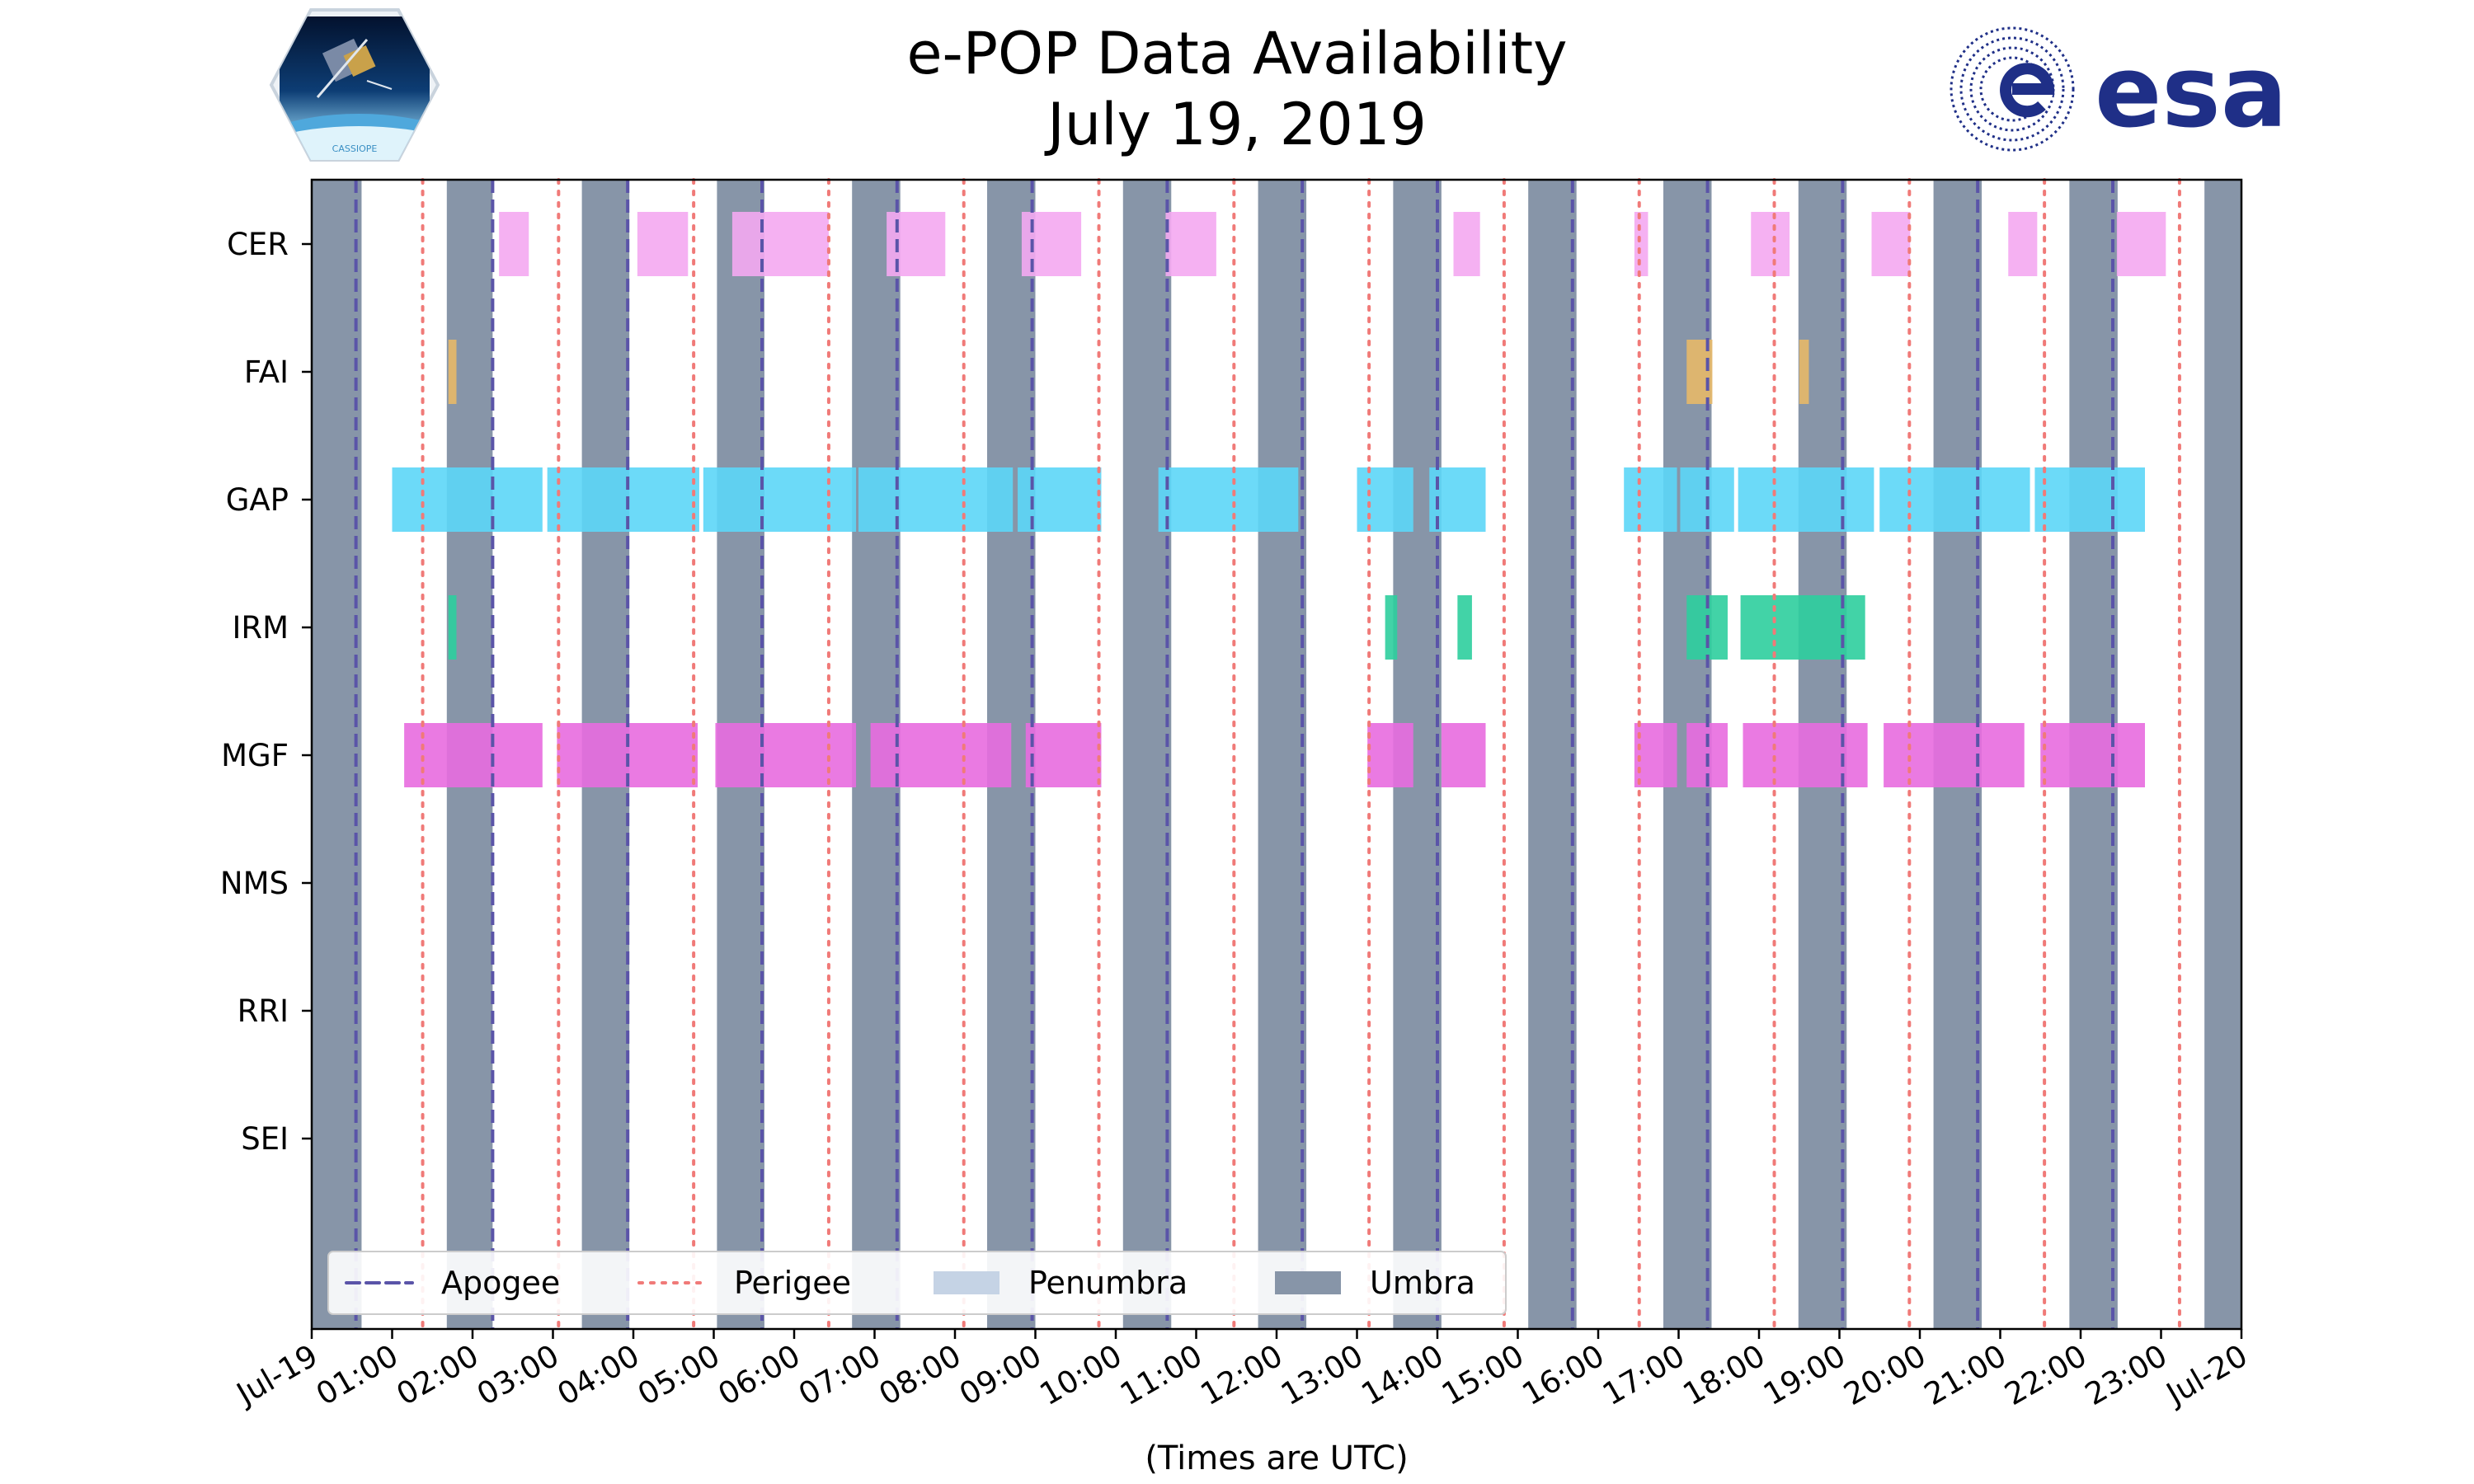 This screenshot has height=1484, width=2474. I want to click on esa-logo: esa, so click(2119, 89).